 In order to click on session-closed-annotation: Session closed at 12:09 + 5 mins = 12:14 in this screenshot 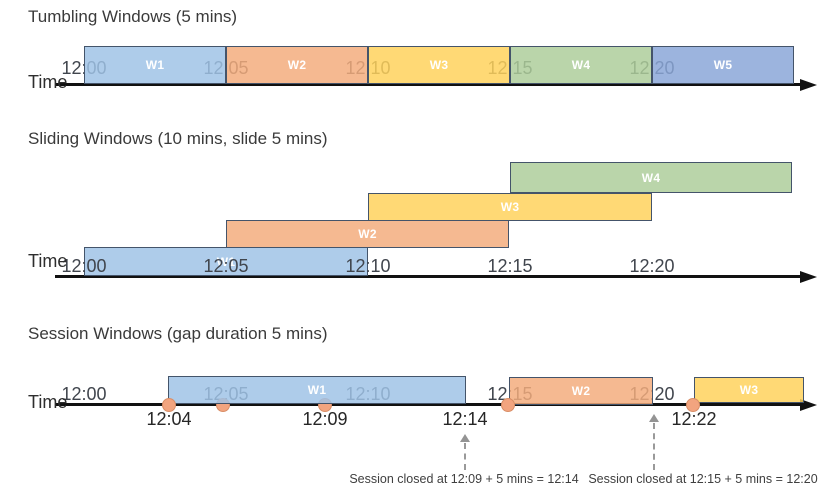, I will do `click(464, 479)`.